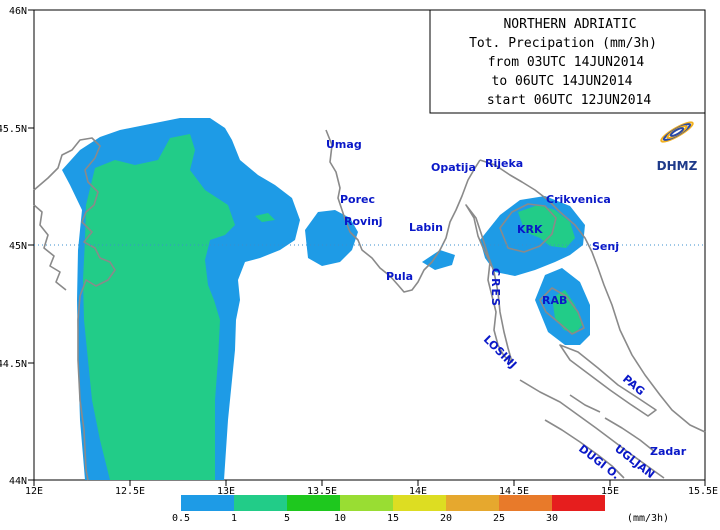 The height and width of the screenshot is (530, 720). I want to click on lon-label: 14E, so click(418, 491).